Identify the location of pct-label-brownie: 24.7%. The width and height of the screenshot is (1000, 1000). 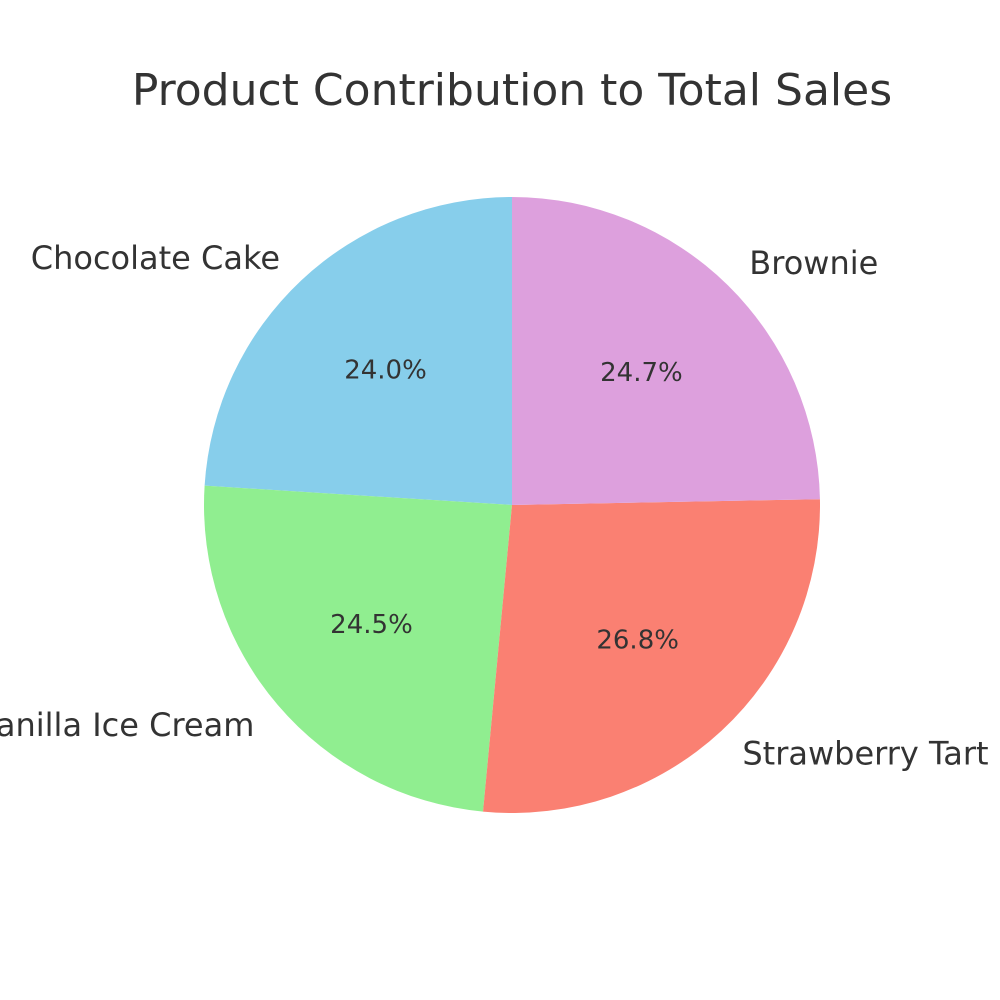
(641, 373).